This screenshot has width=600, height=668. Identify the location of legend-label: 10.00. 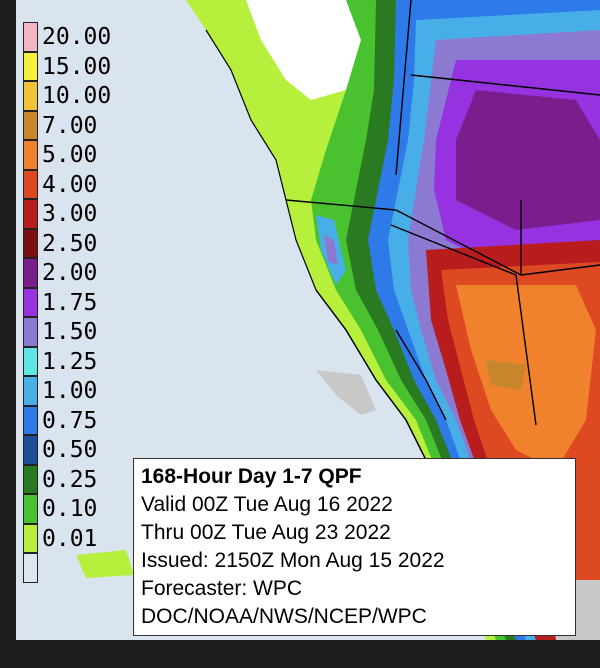
(77, 96).